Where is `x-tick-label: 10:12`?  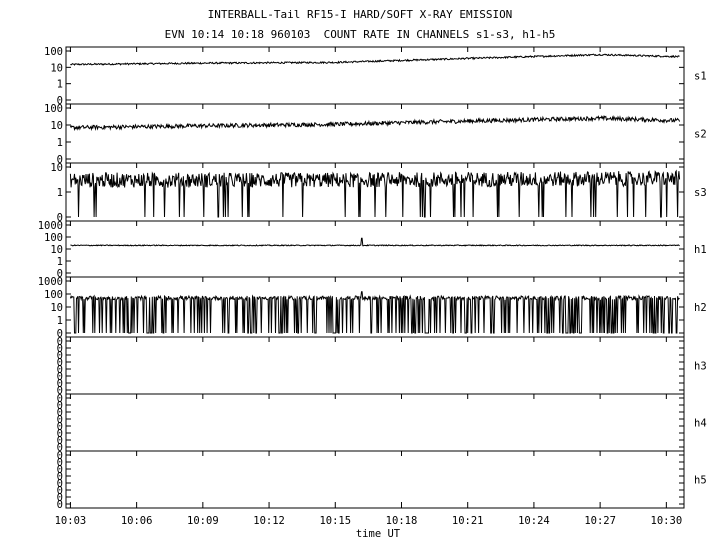 x-tick-label: 10:12 is located at coordinates (269, 521).